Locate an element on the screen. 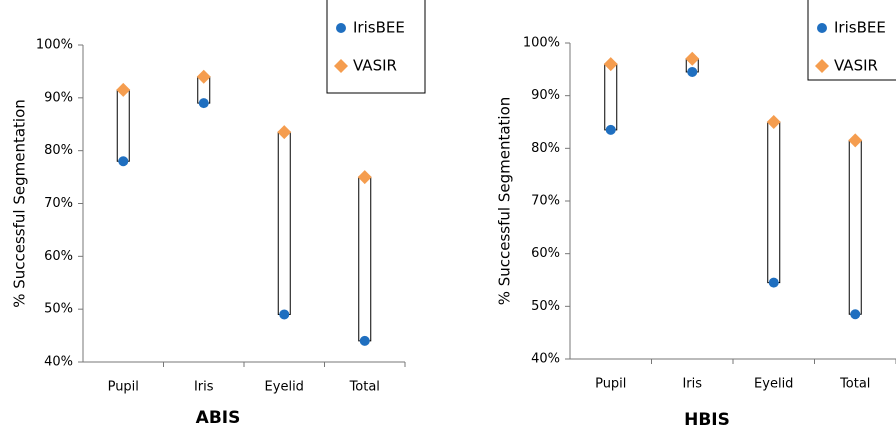 Image resolution: width=896 pixels, height=434 pixels. chart-title: HBIS is located at coordinates (707, 420).